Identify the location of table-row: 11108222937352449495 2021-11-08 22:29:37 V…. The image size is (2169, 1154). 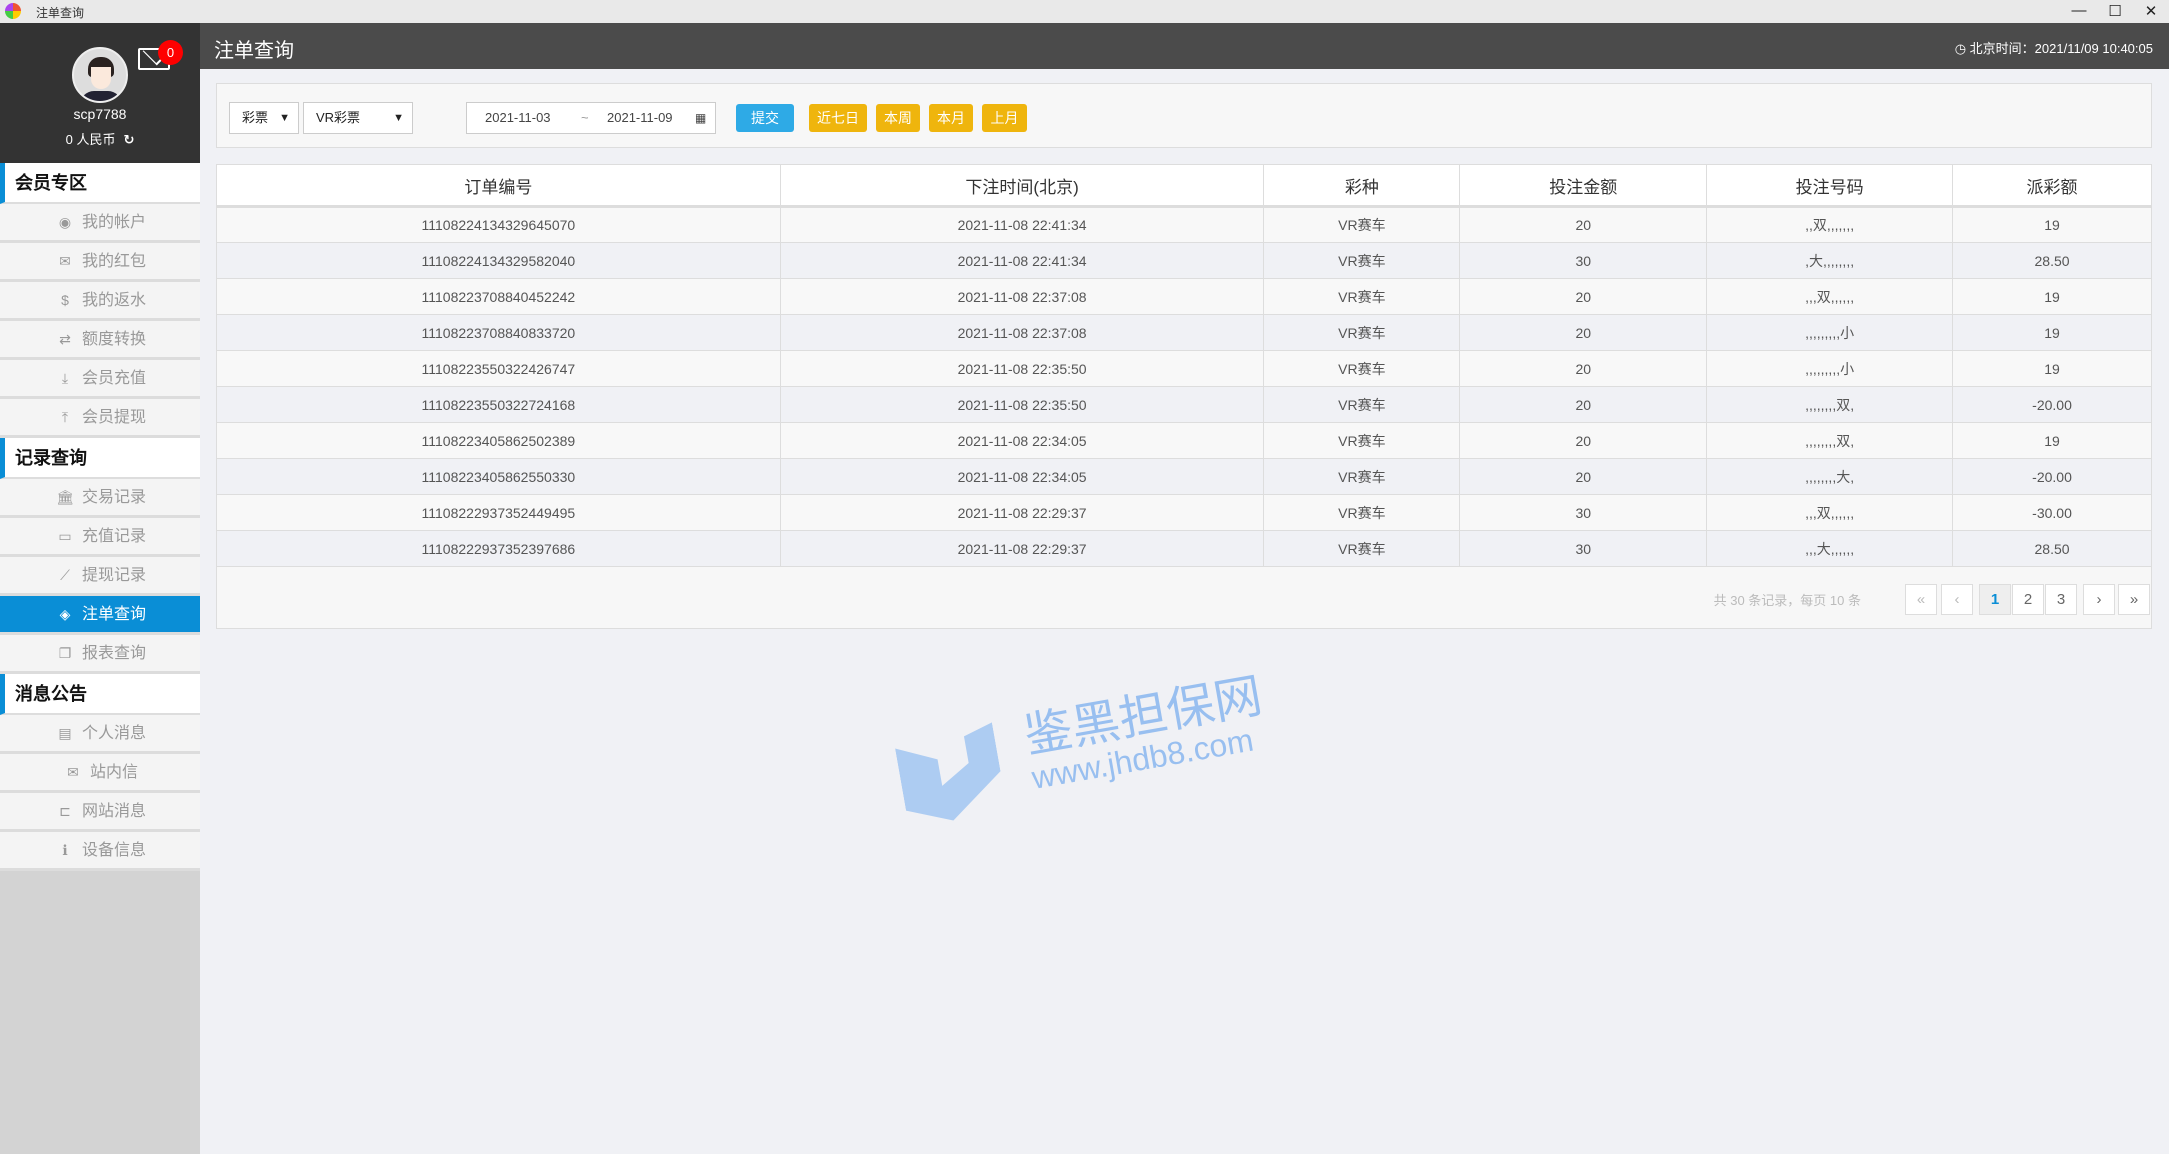
(1184, 512).